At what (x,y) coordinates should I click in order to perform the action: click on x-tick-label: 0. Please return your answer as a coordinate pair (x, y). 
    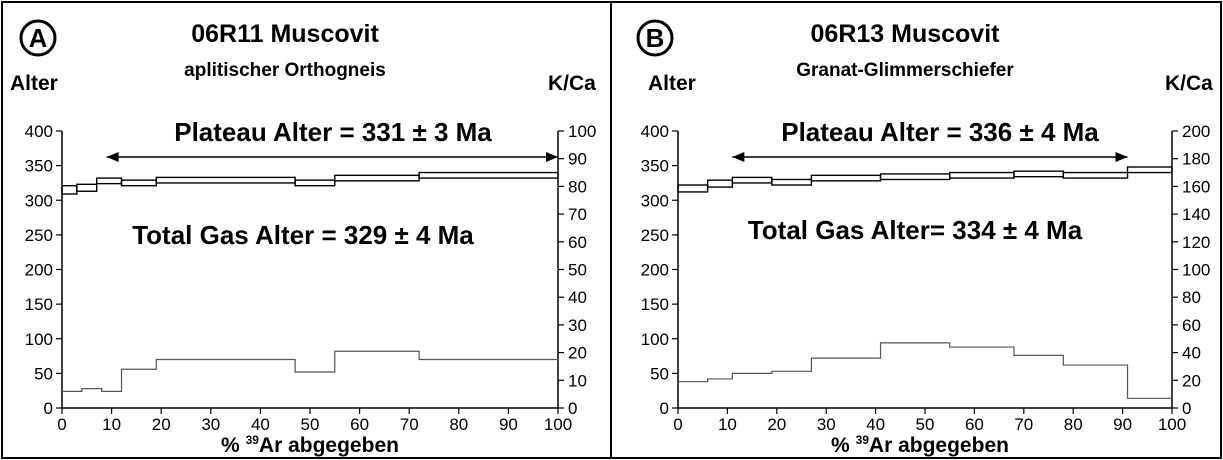
    Looking at the image, I should click on (61, 424).